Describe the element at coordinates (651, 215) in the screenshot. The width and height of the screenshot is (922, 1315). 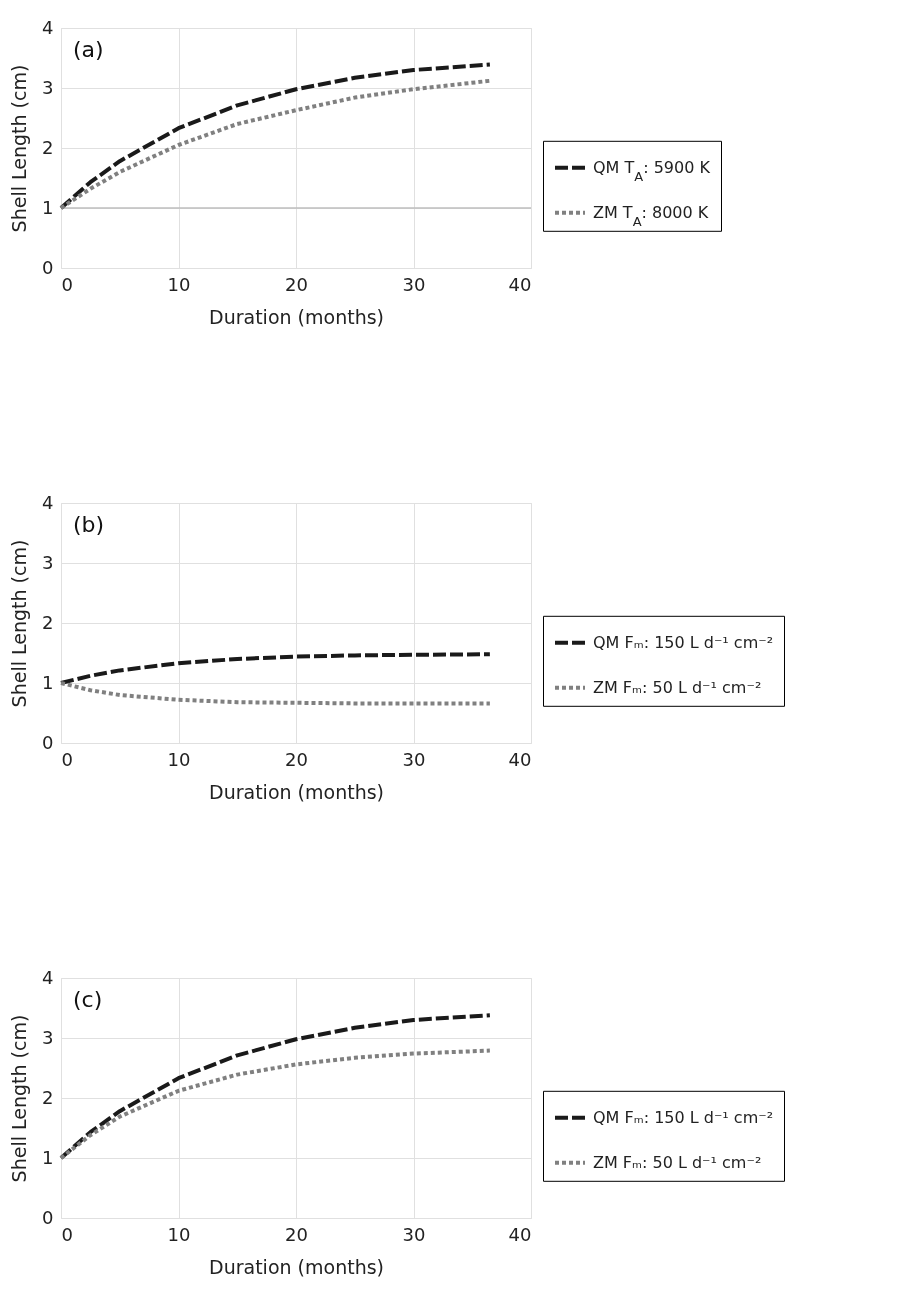
I see `legend-label: ZM T$_{A}$: 8000 K` at that location.